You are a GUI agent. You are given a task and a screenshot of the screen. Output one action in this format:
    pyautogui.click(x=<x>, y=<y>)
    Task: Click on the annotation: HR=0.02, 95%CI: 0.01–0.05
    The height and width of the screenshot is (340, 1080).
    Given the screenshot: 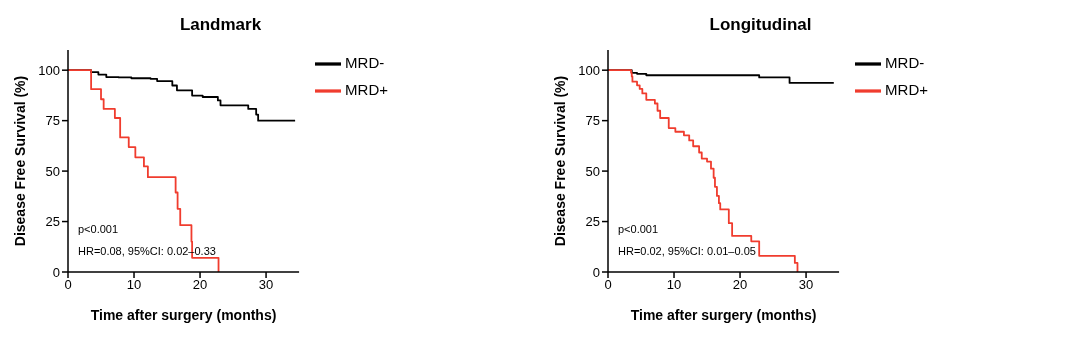 What is the action you would take?
    pyautogui.click(x=687, y=251)
    